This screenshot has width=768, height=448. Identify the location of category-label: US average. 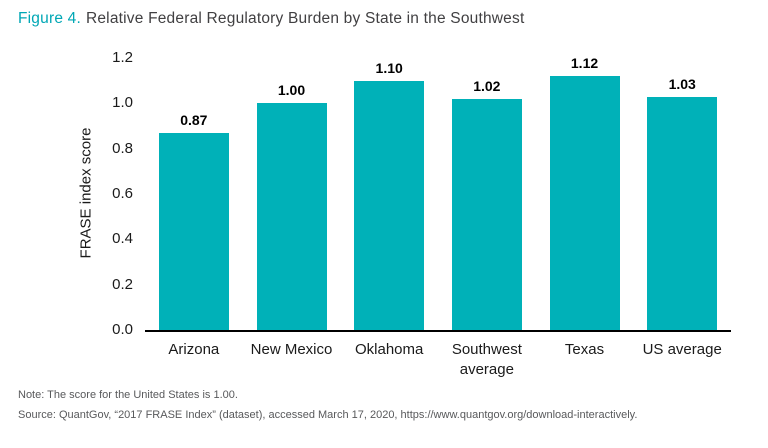
(682, 349).